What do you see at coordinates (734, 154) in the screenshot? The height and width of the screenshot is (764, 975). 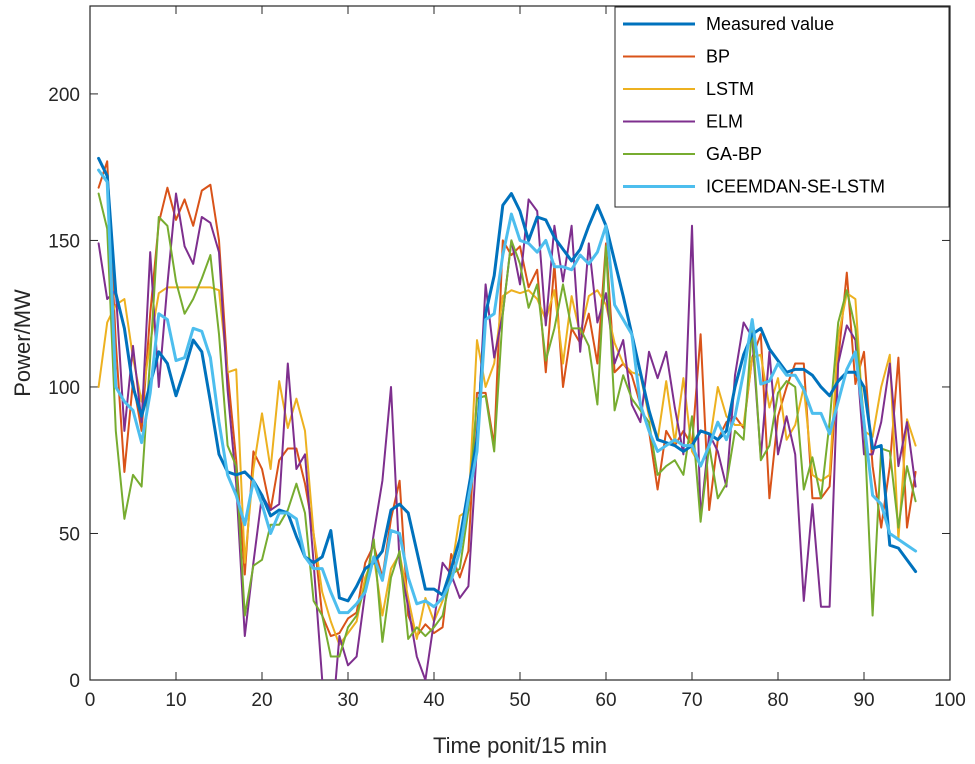 I see `legend-label: GA-BP` at bounding box center [734, 154].